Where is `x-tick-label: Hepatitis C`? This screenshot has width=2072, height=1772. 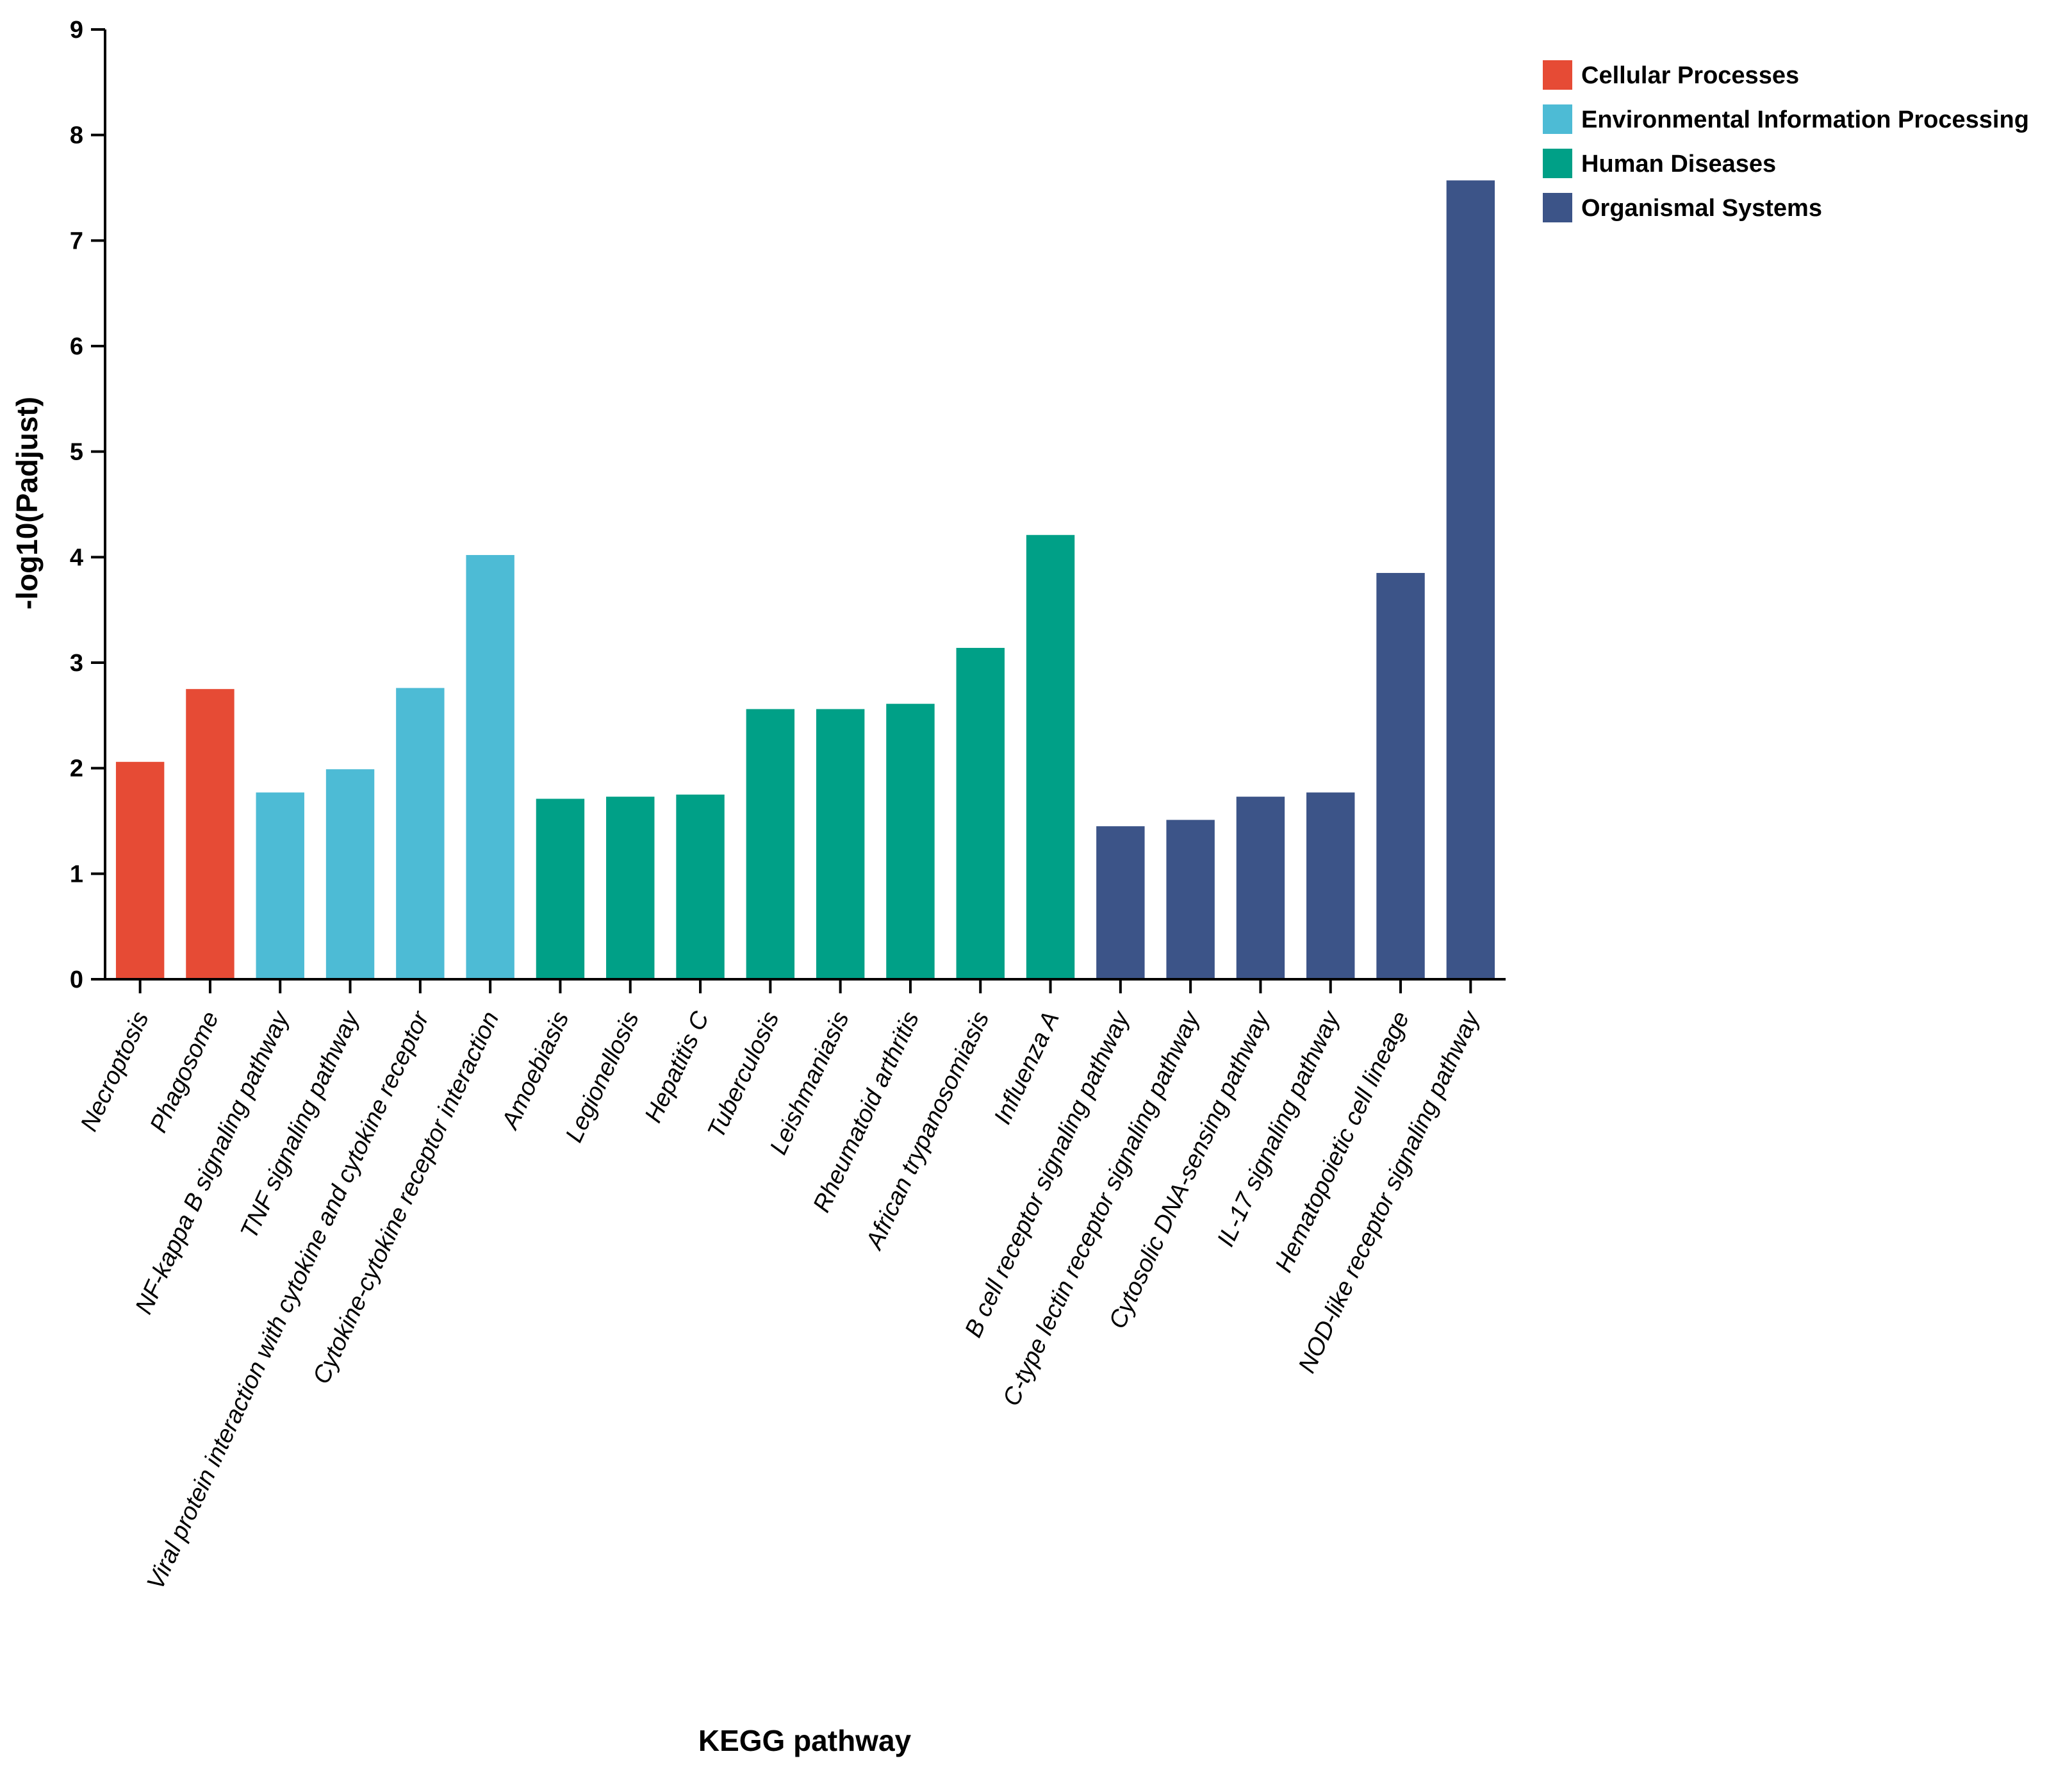
x-tick-label: Hepatitis C is located at coordinates (677, 1067).